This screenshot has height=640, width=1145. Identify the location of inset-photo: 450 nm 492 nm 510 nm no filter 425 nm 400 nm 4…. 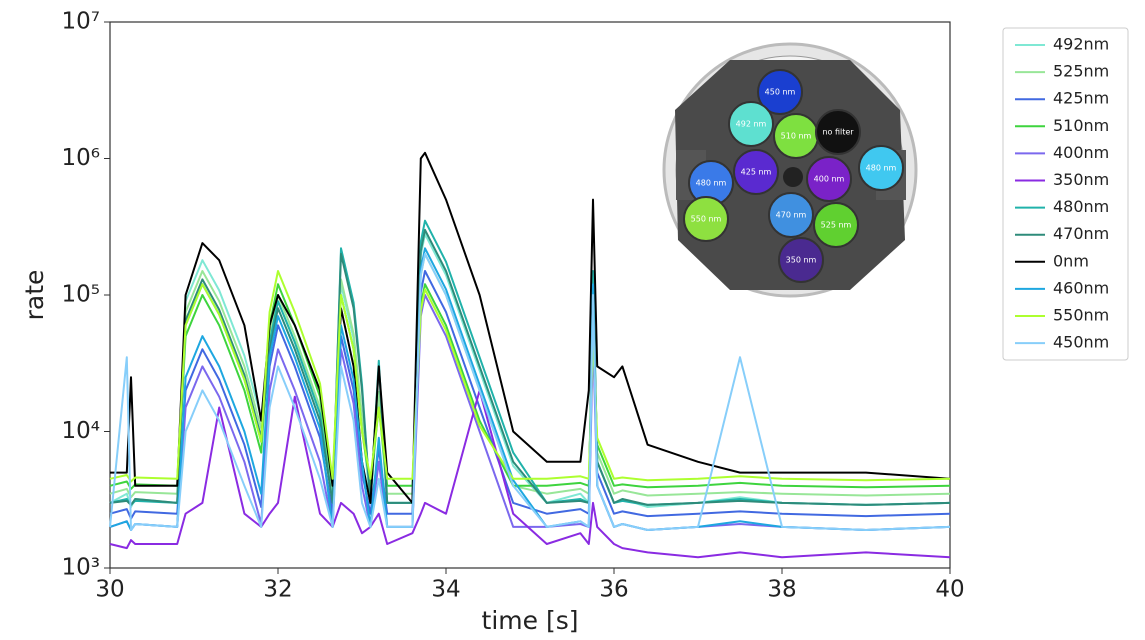
(790, 170).